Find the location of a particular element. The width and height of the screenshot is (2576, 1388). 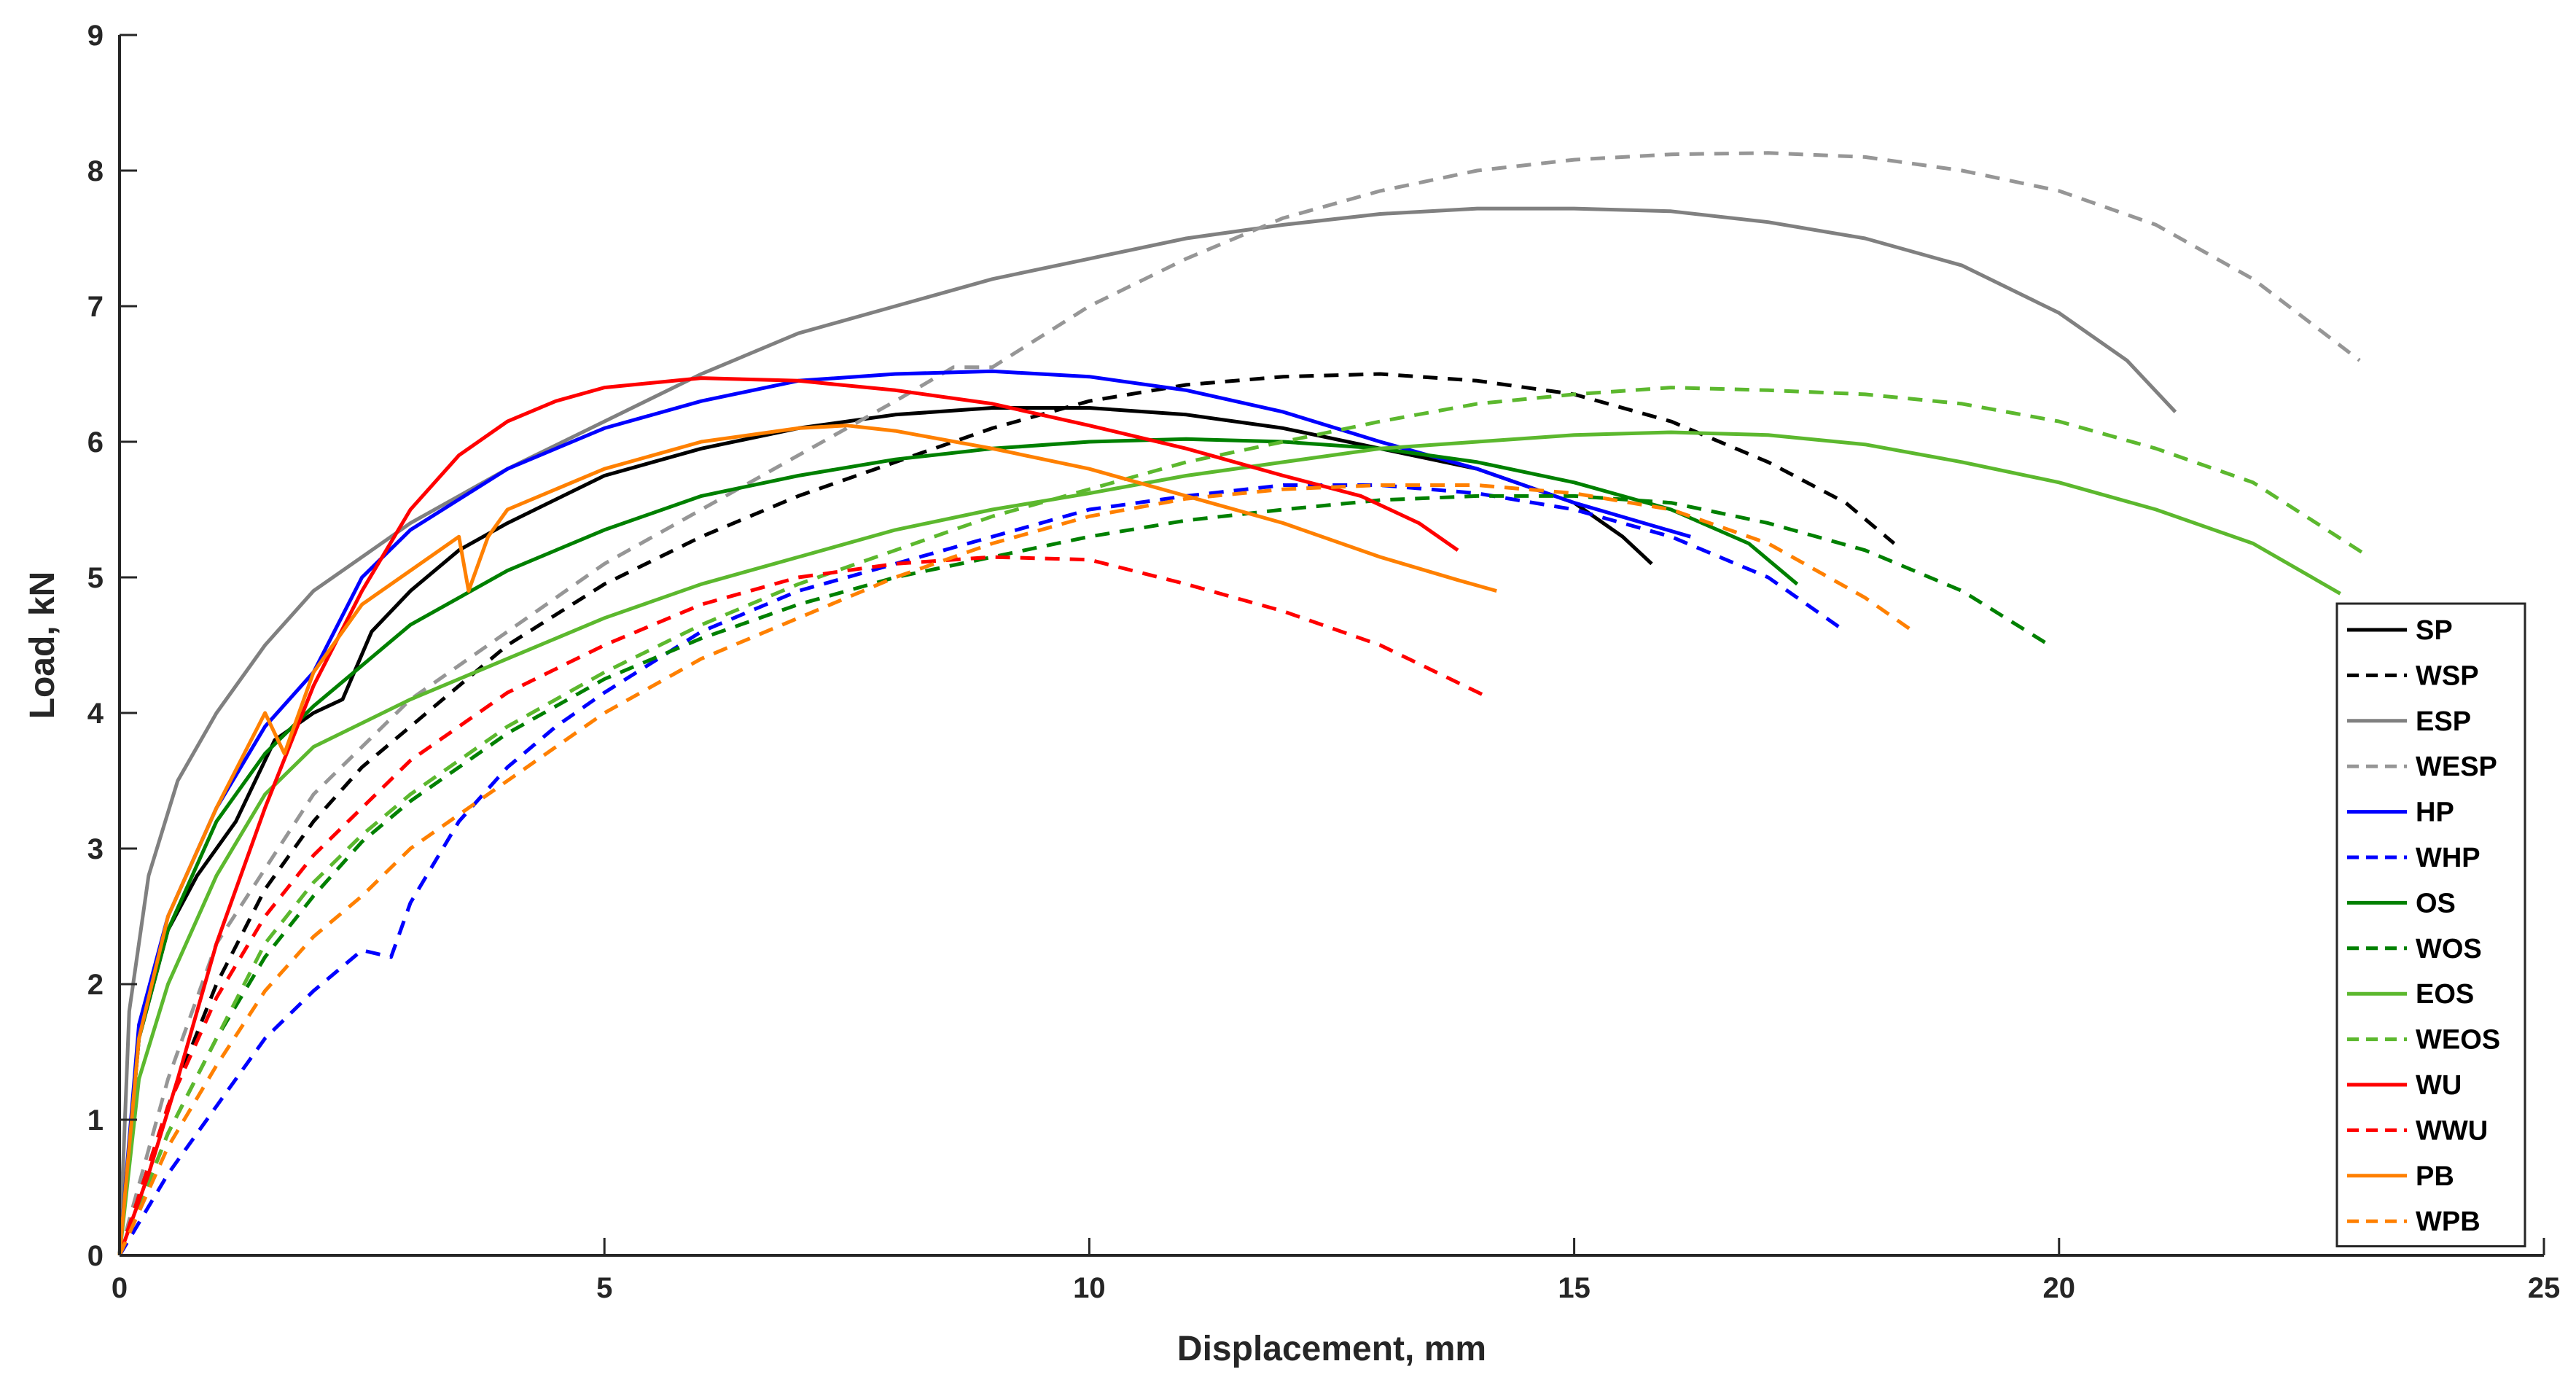

y-tick-label-4: 4 is located at coordinates (95, 714).